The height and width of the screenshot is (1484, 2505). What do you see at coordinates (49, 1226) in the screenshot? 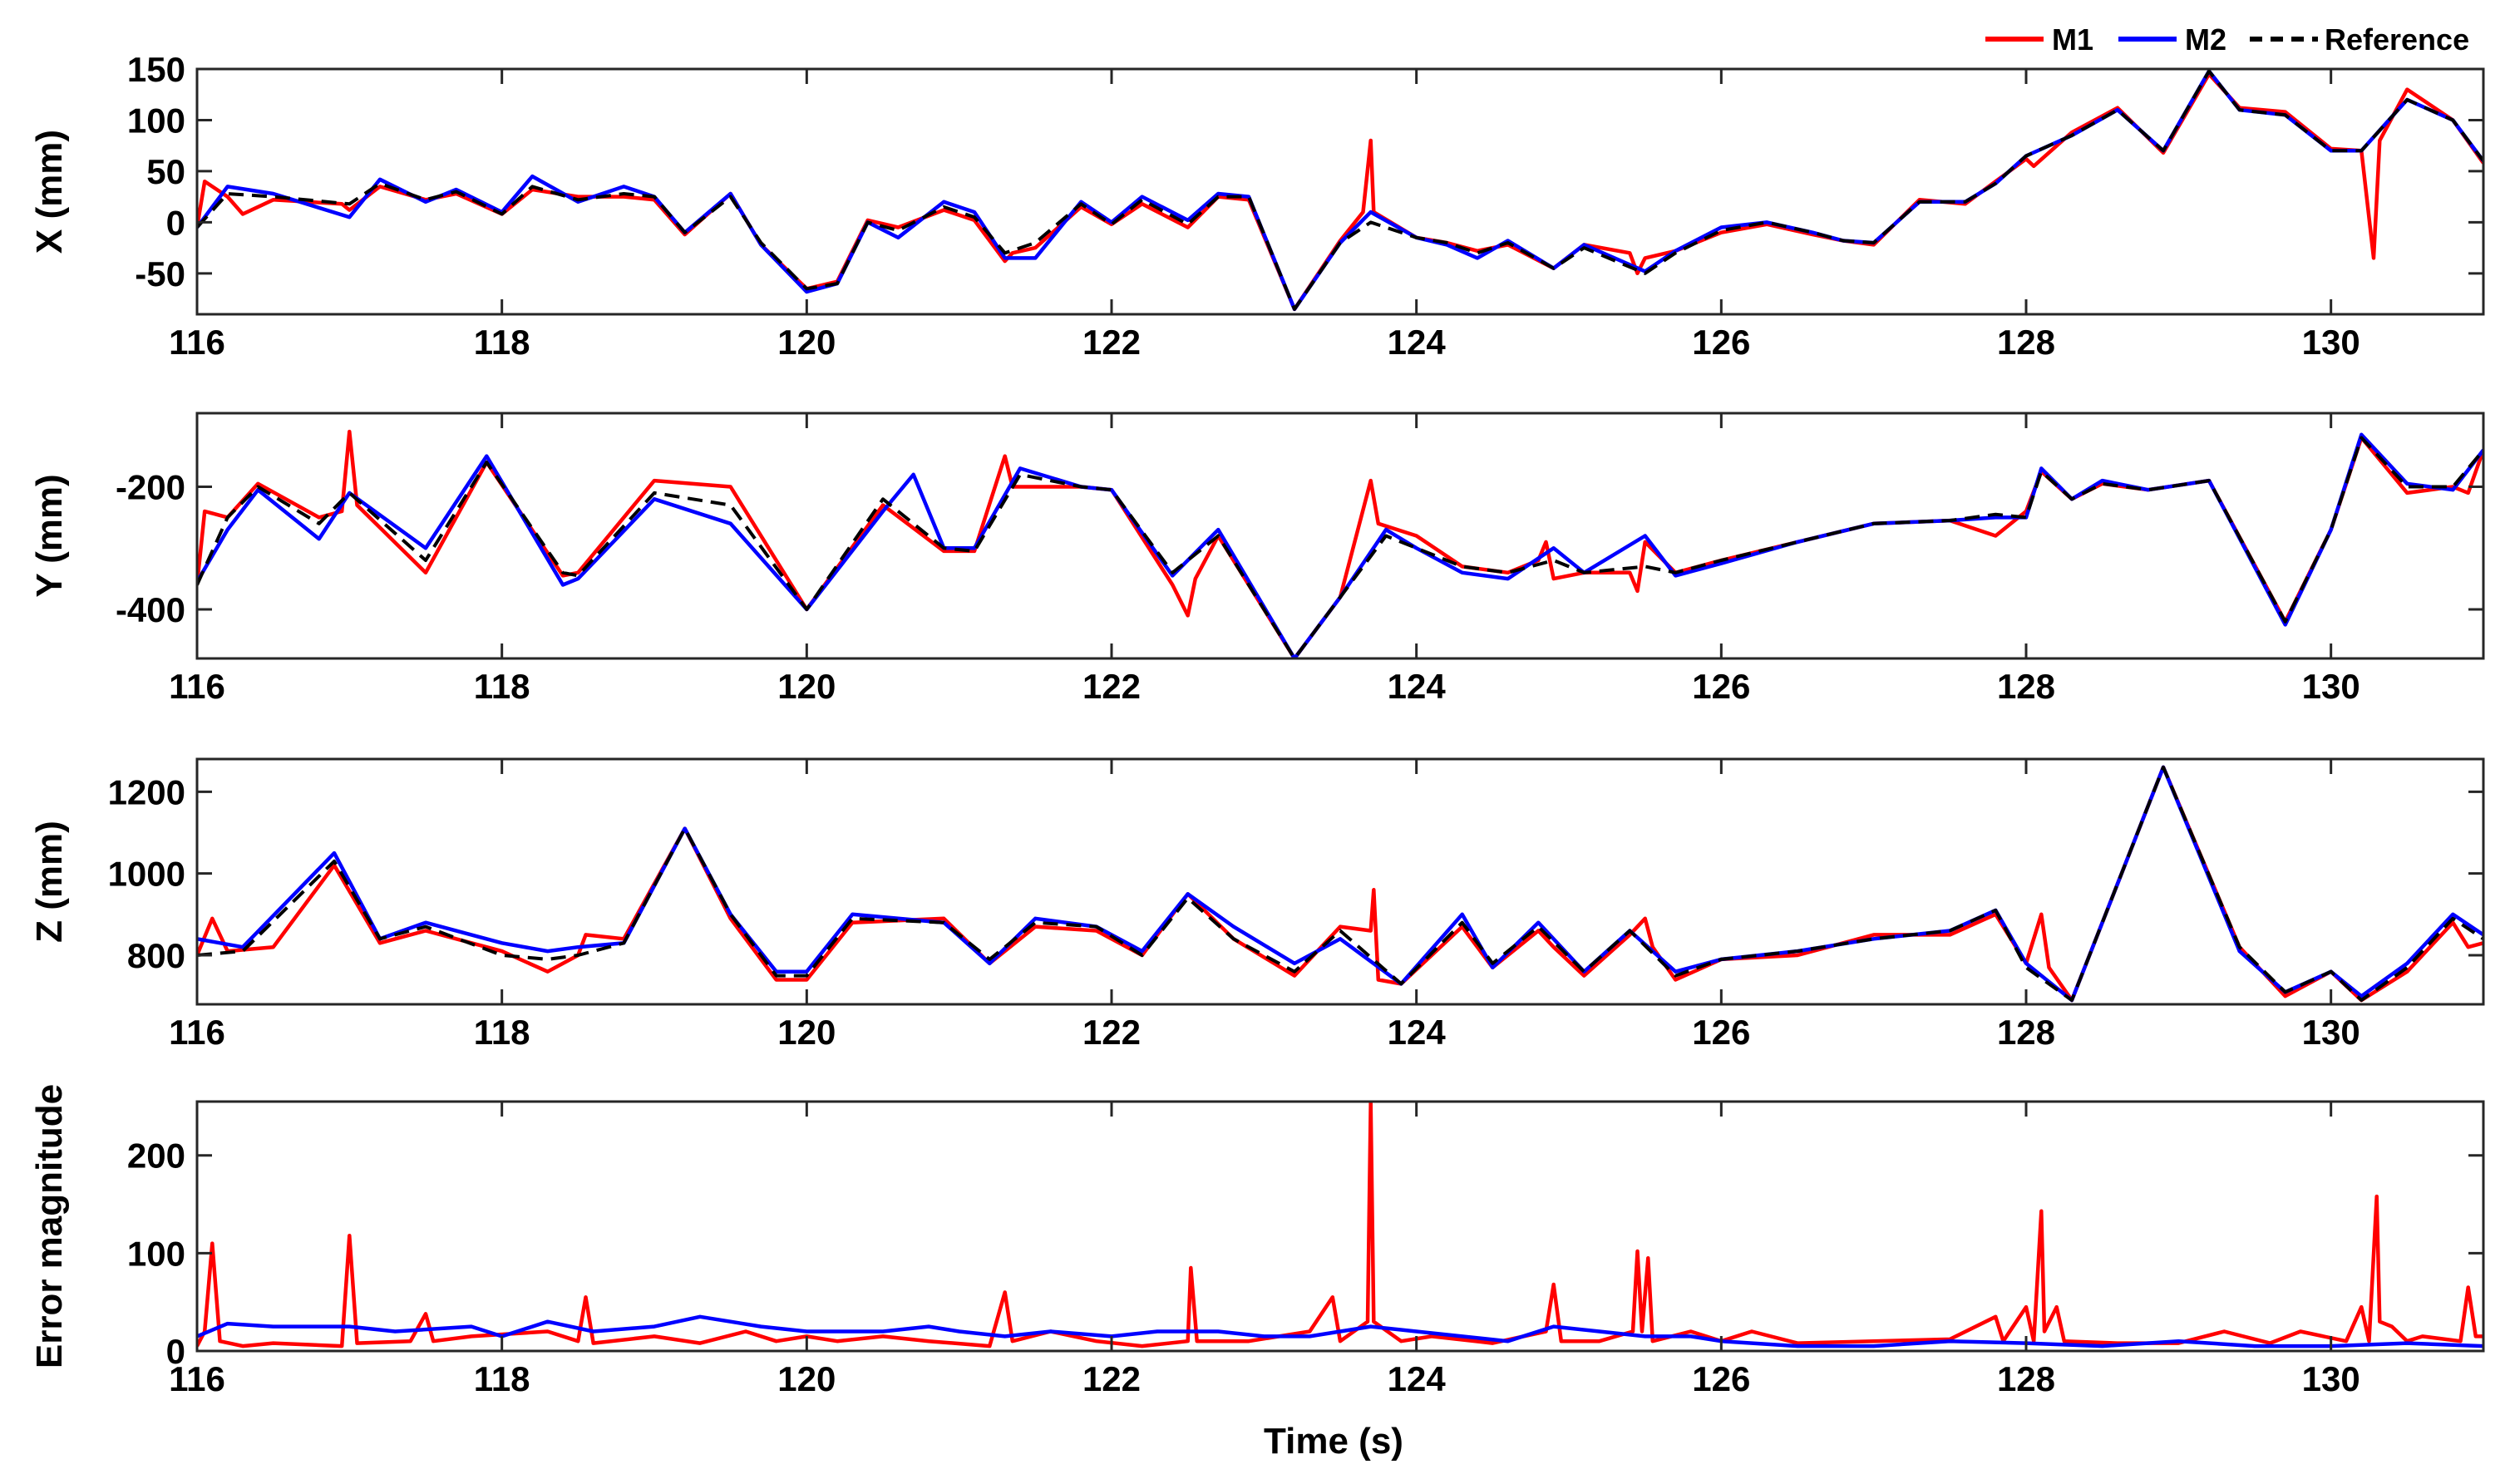
I see `y-axis-title: Error magnitude` at bounding box center [49, 1226].